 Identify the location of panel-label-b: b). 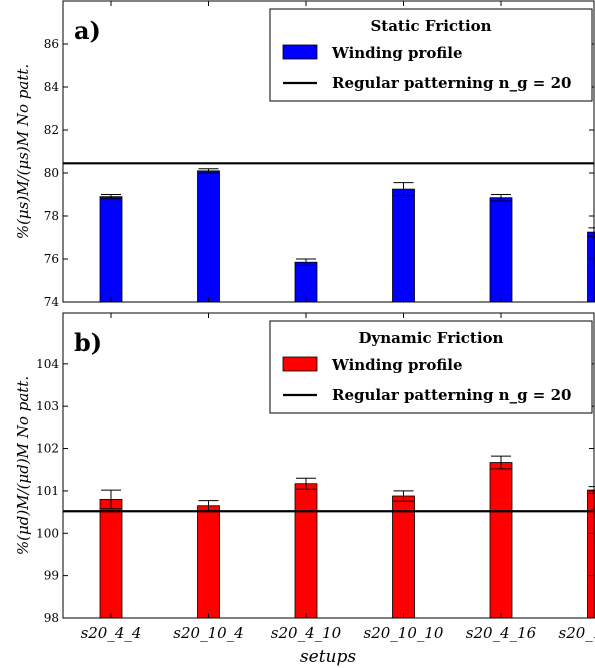
(88, 342).